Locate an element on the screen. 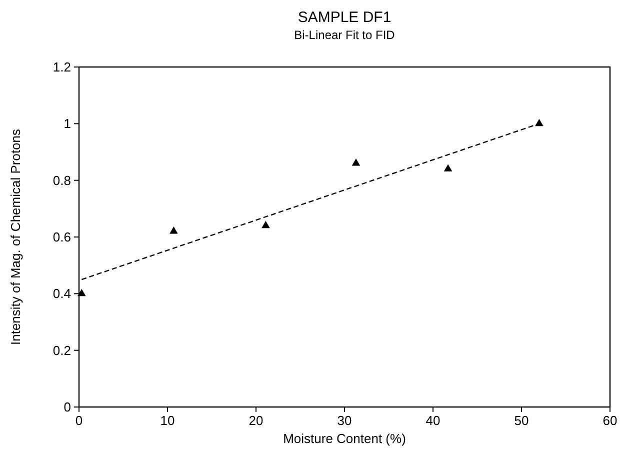  chart-subtitle: Bi-Linear Fit to FID is located at coordinates (345, 35).